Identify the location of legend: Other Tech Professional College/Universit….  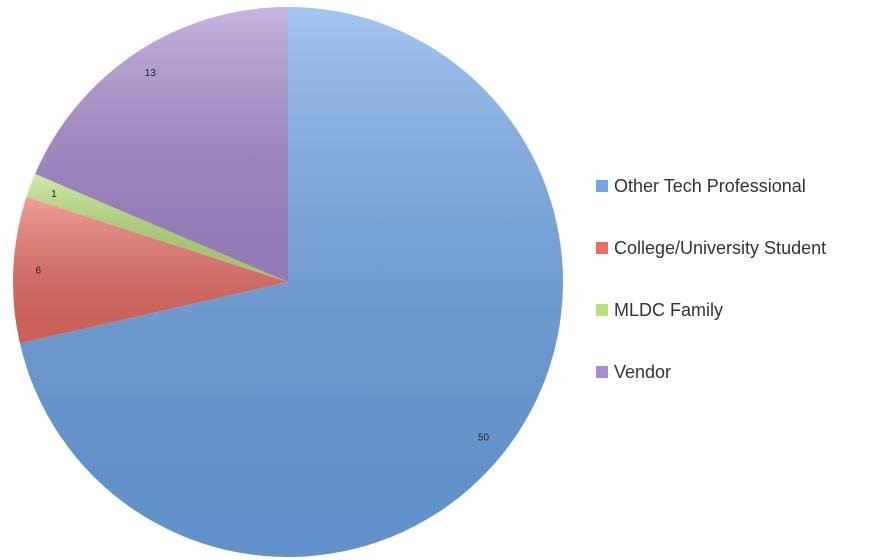
(711, 279).